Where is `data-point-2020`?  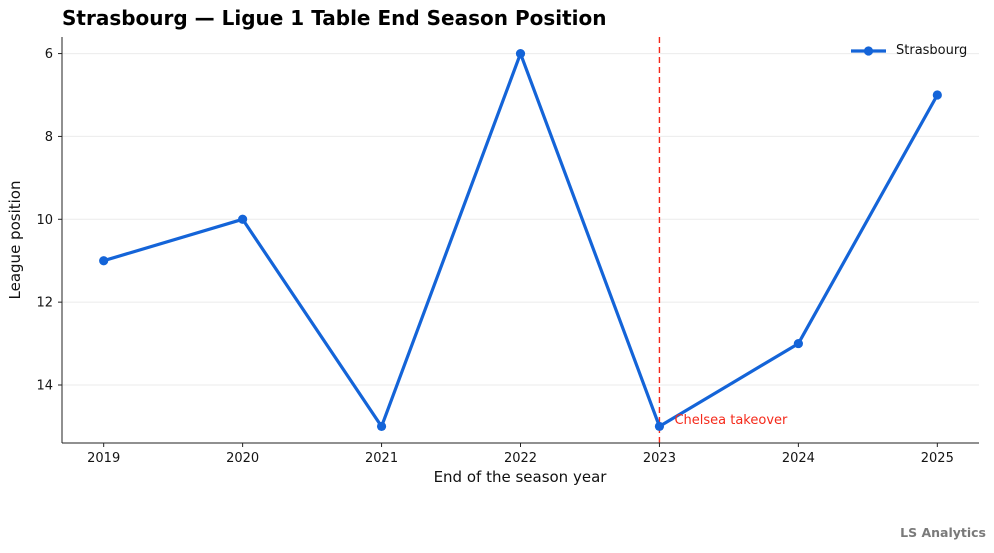
data-point-2020 is located at coordinates (243, 219).